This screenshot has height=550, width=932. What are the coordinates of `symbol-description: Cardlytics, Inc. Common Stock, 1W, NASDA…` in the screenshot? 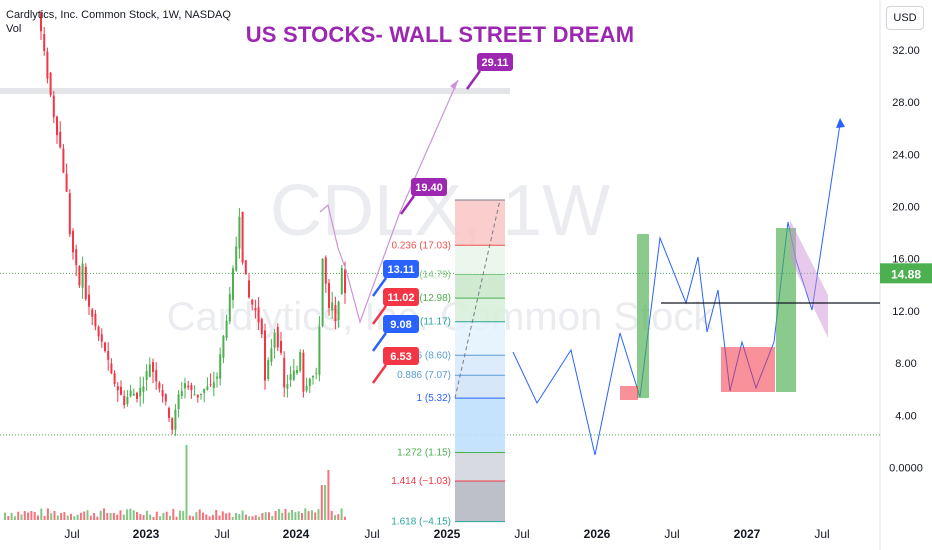 It's located at (118, 15).